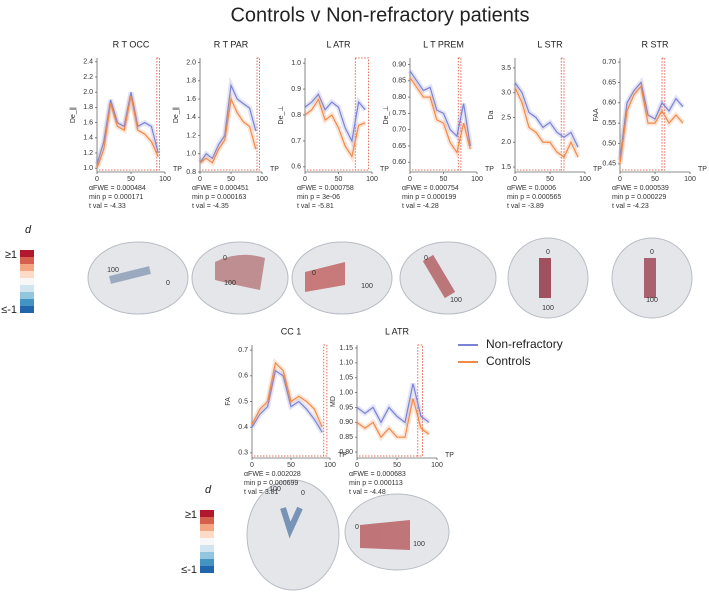  Describe the element at coordinates (399, 64) in the screenshot. I see `y-tick-label: 0.90` at that location.